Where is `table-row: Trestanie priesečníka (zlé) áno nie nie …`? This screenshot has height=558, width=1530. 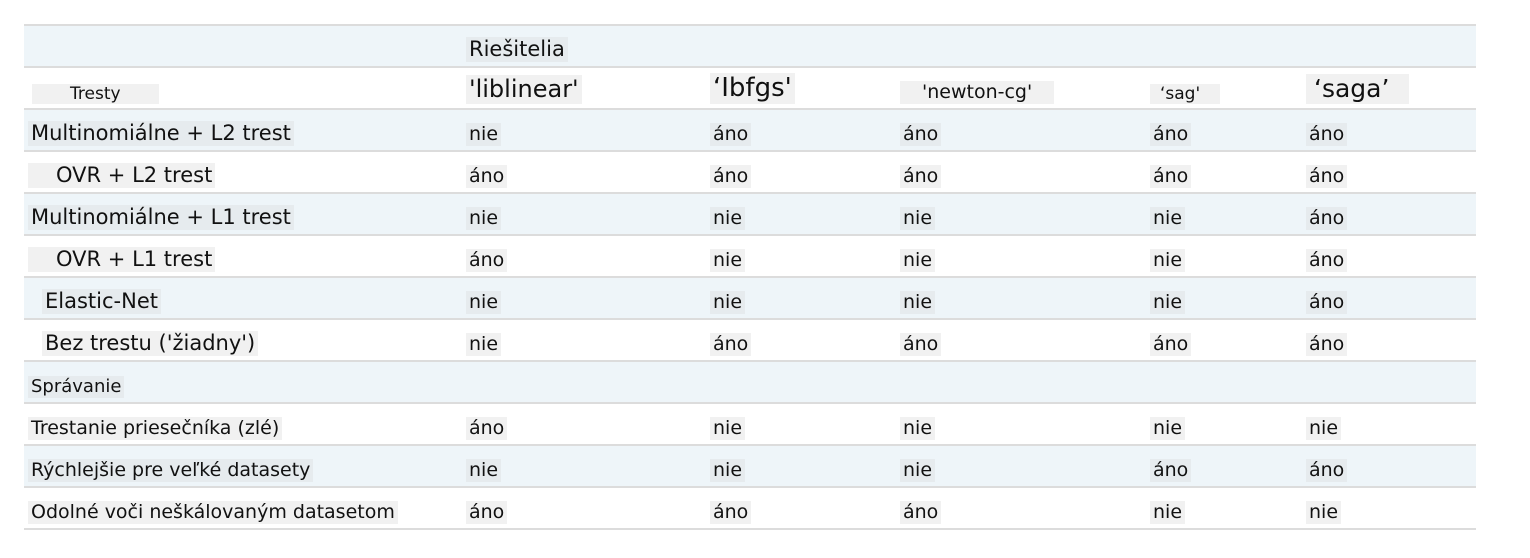 table-row: Trestanie priesečníka (zlé) áno nie nie … is located at coordinates (750, 423).